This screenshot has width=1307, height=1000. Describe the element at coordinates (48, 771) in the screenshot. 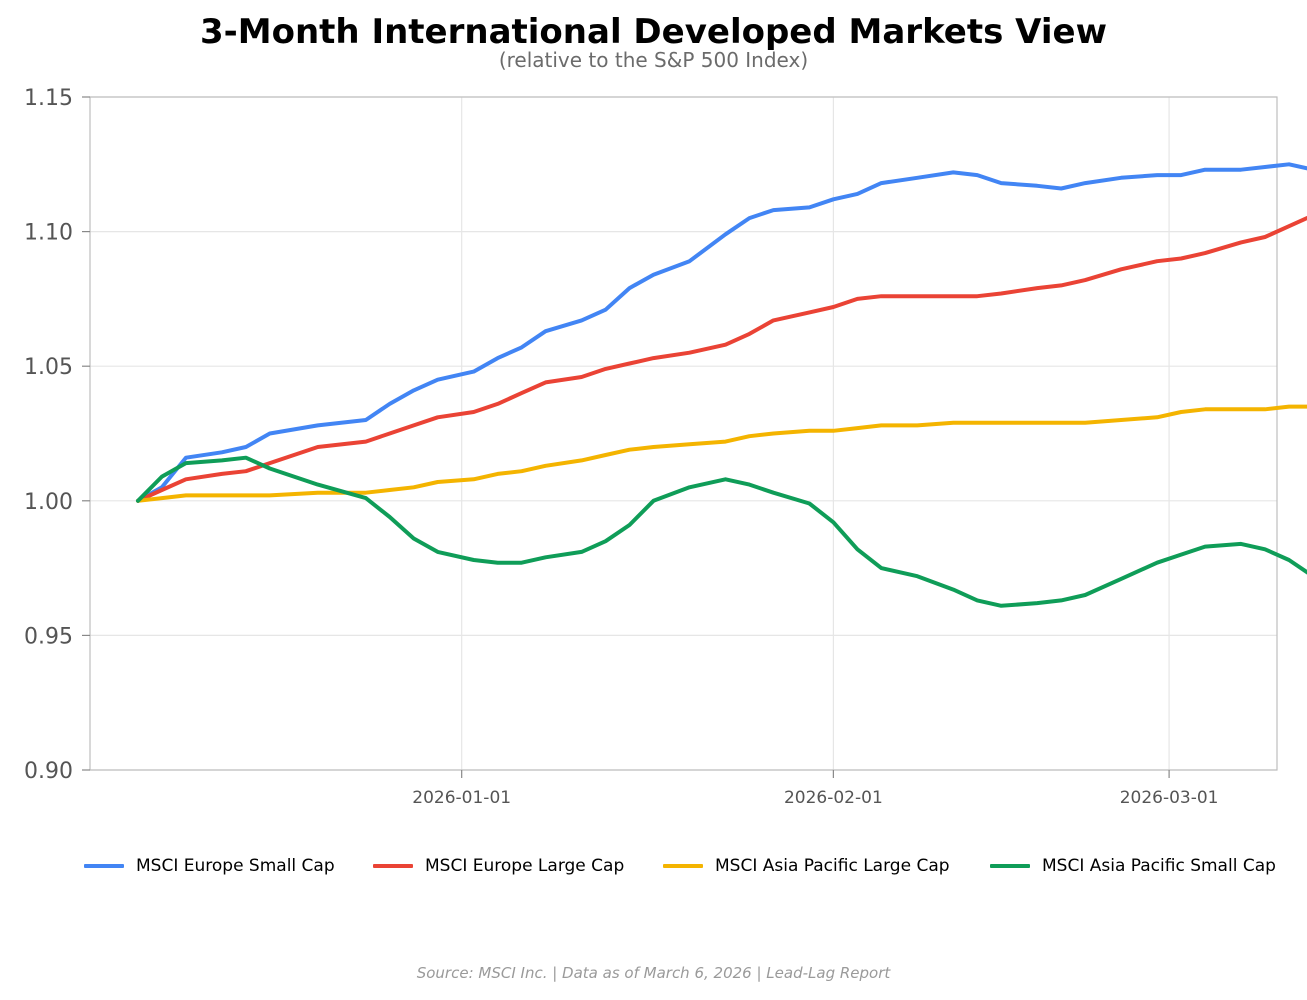

I see `y-tick-label: 0.90` at that location.